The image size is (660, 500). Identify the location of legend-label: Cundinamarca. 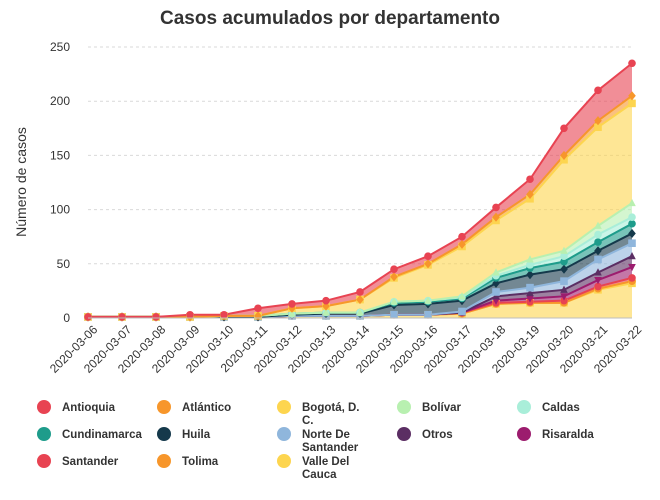
(102, 435).